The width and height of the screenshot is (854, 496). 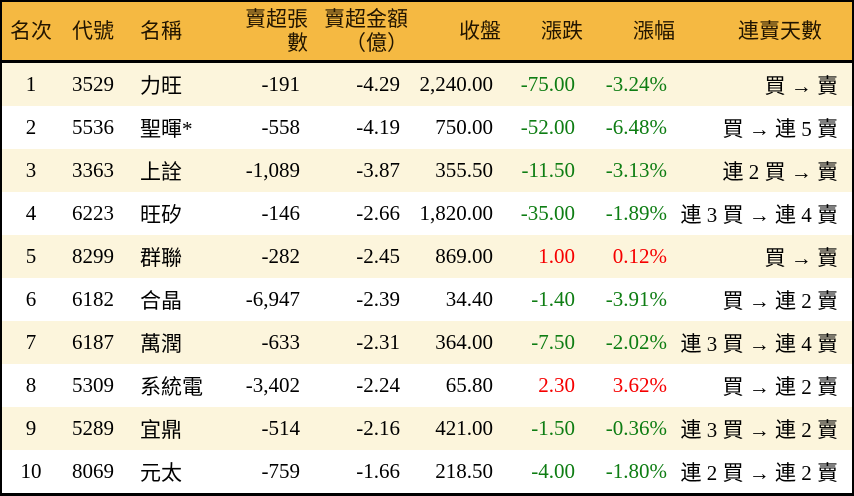 What do you see at coordinates (633, 342) in the screenshot?
I see `cell-change_pct: -2.02%` at bounding box center [633, 342].